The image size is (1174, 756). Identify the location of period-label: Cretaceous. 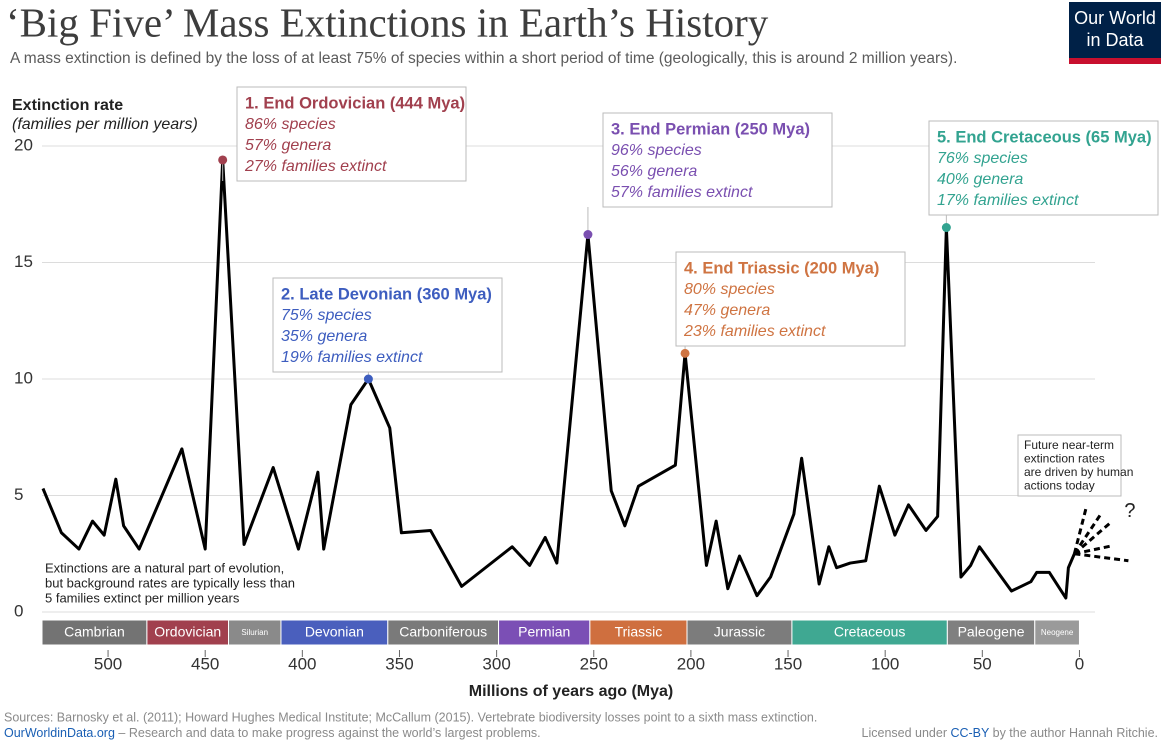
(870, 632).